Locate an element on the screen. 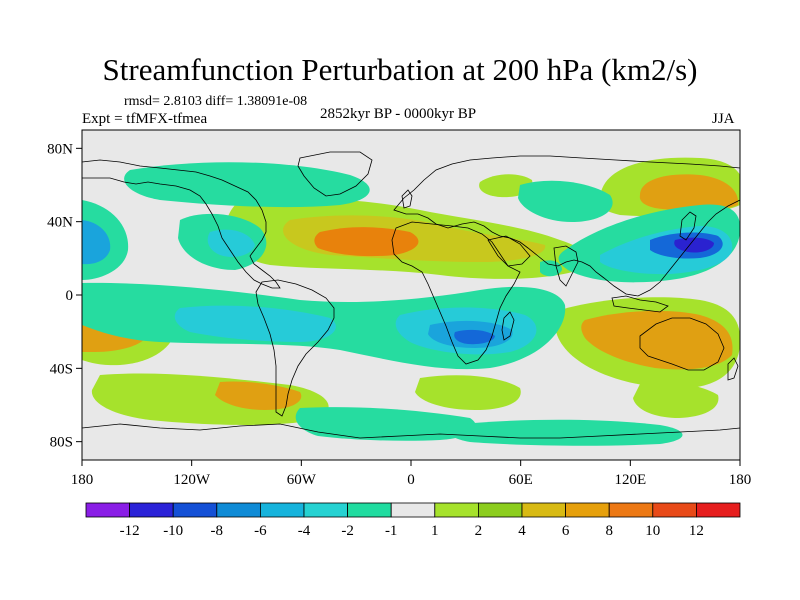 The width and height of the screenshot is (800, 600). colorbar-label: -8 is located at coordinates (217, 531).